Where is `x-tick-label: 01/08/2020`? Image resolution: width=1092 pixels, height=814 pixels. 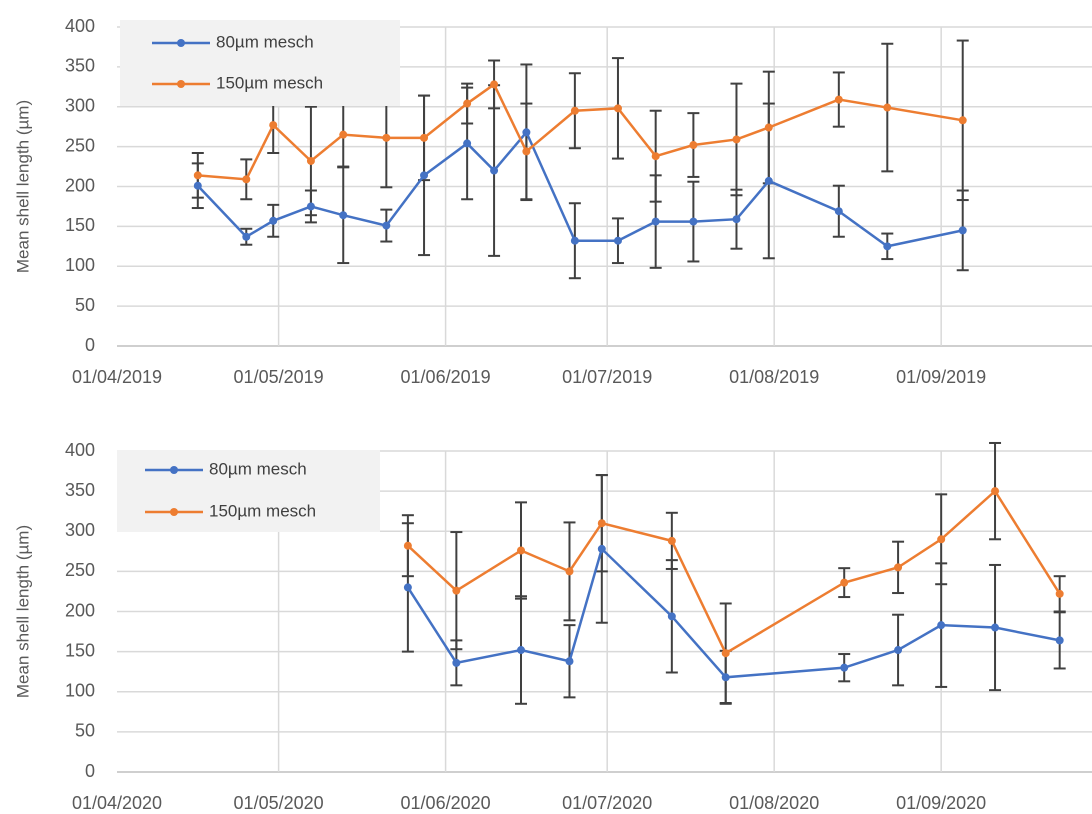
x-tick-label: 01/08/2020 is located at coordinates (774, 803).